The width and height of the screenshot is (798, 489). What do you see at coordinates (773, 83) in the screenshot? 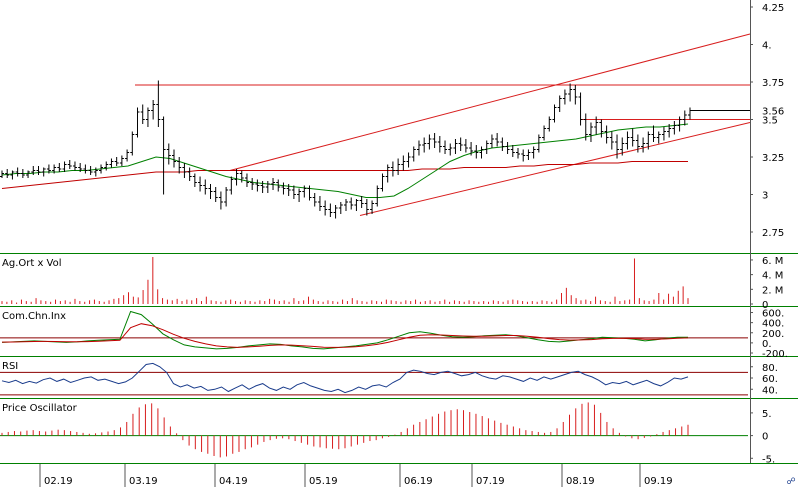
I see `price-y-tick-label: 3.75` at bounding box center [773, 83].